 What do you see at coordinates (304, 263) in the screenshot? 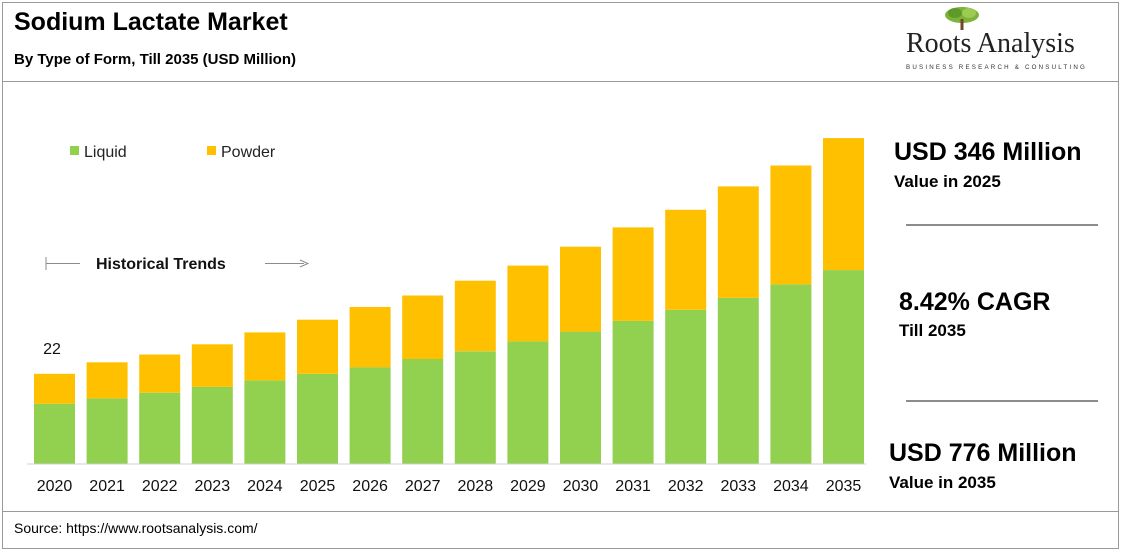
I see `historical-trends-arrowhead` at bounding box center [304, 263].